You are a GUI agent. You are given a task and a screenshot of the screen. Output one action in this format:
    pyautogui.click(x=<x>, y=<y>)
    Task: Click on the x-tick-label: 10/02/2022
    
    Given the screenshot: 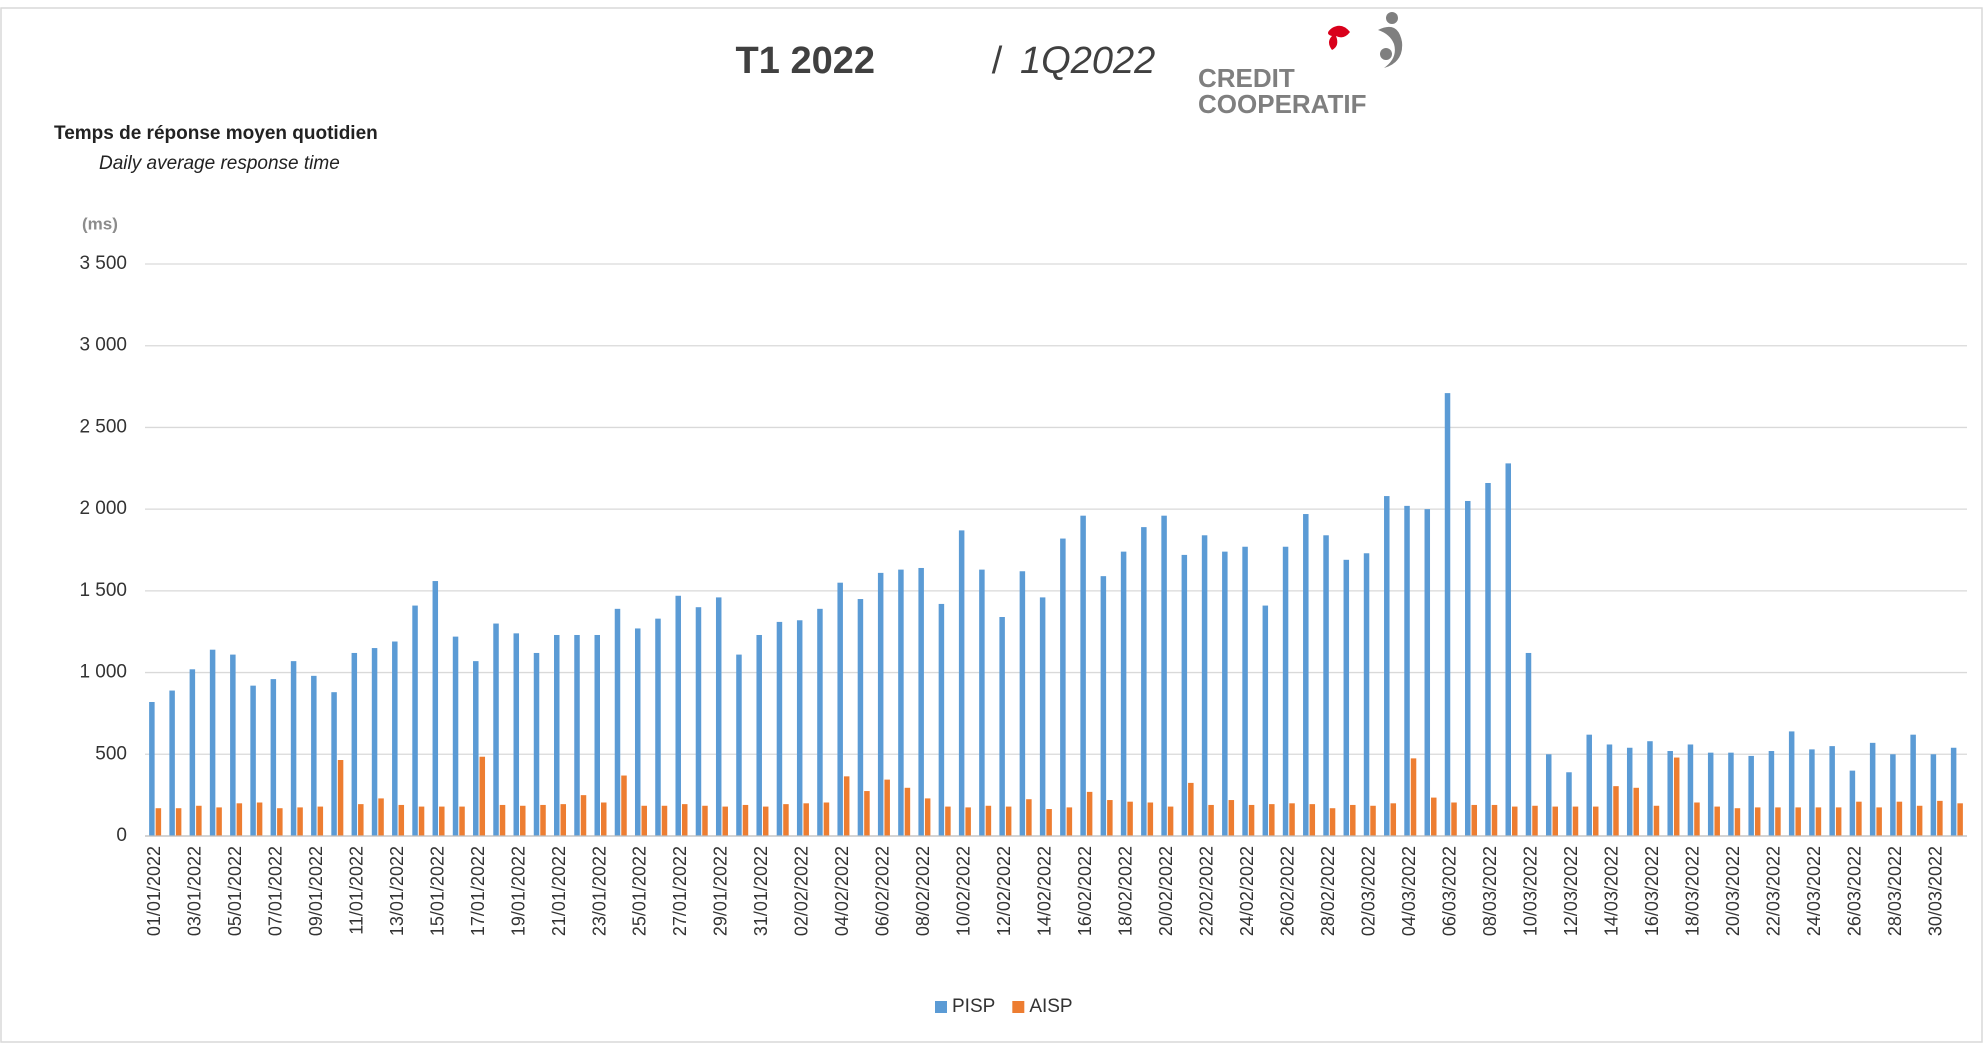 What is the action you would take?
    pyautogui.click(x=964, y=891)
    